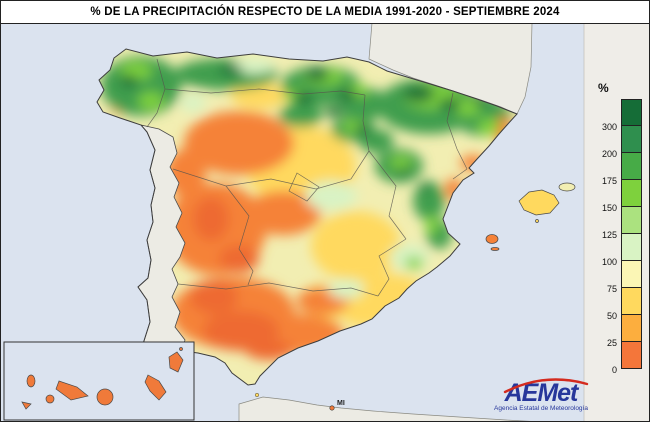  I want to click on legend-tick-label: 175, so click(609, 181).